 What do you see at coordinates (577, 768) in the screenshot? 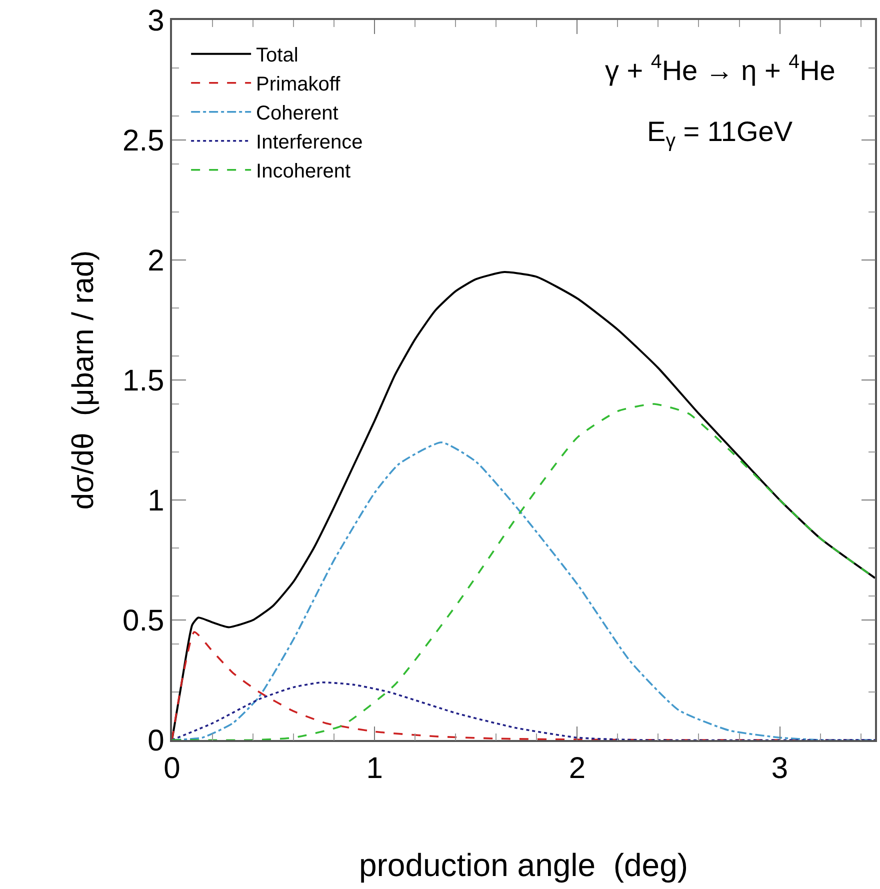
I see `x-tick-label: 2` at bounding box center [577, 768].